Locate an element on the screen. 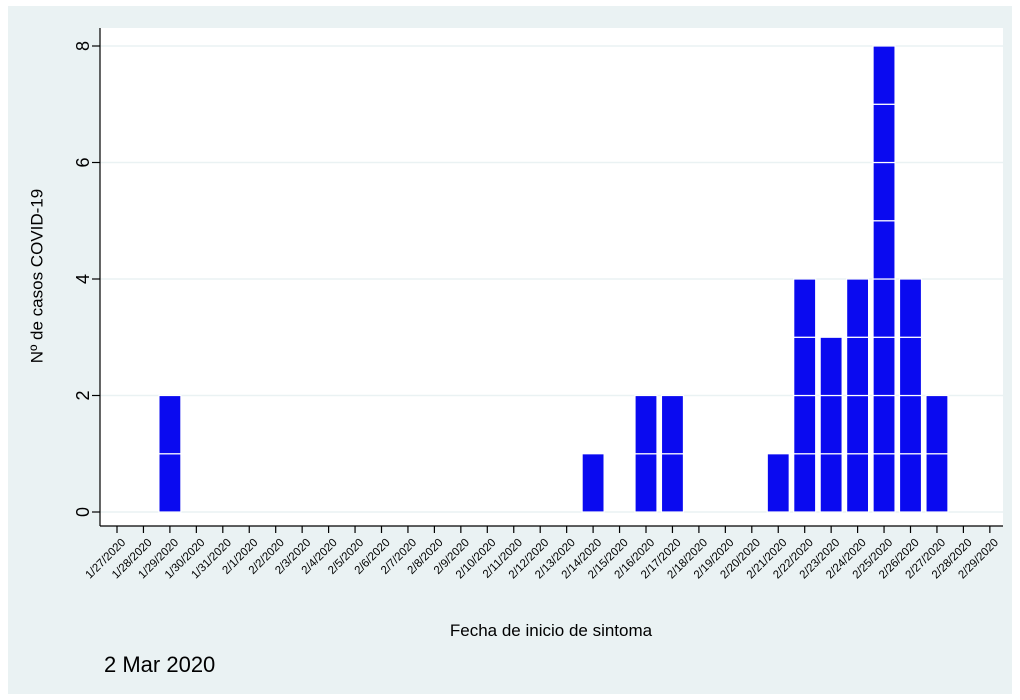 This screenshot has width=1020, height=700. date-footnote: 2 Mar 2020 is located at coordinates (160, 664).